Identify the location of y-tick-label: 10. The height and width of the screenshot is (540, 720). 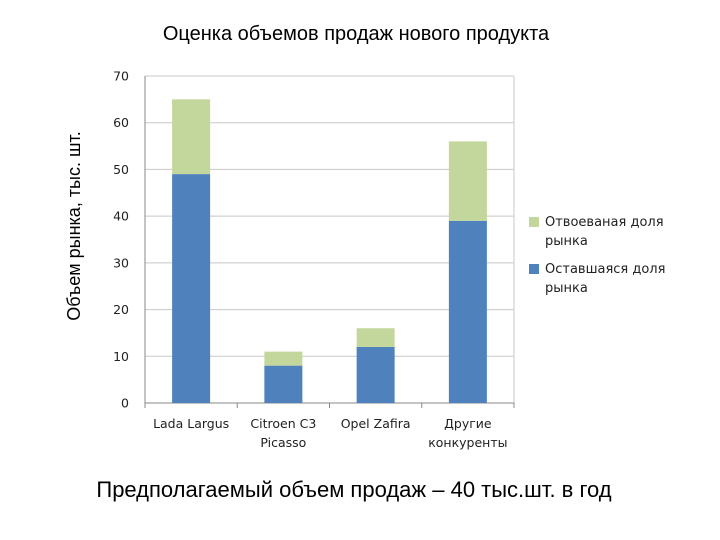
(121, 356).